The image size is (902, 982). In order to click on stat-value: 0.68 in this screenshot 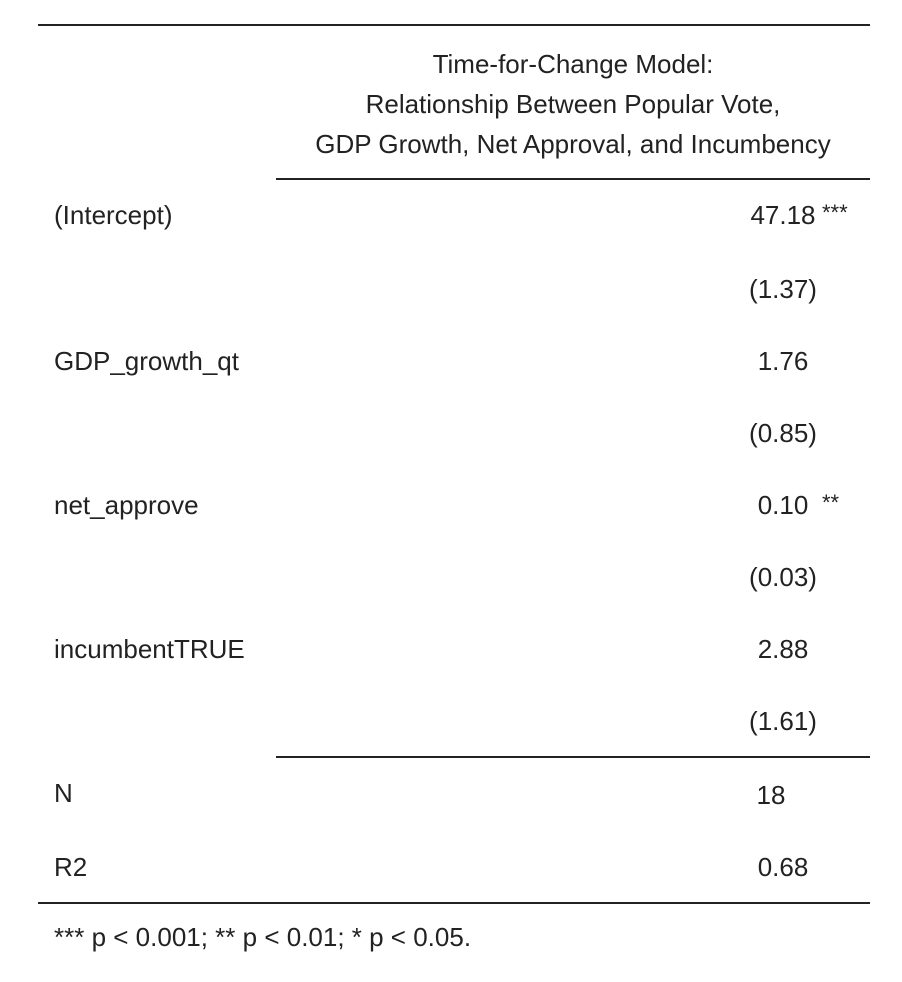, I will do `click(783, 867)`.